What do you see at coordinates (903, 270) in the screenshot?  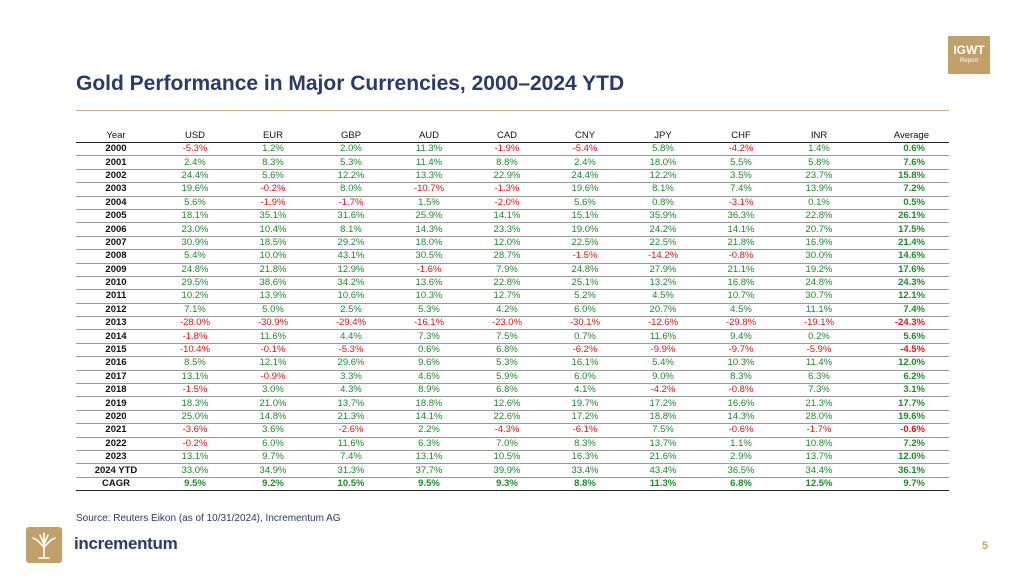 I see `average-cell: 17.6%` at bounding box center [903, 270].